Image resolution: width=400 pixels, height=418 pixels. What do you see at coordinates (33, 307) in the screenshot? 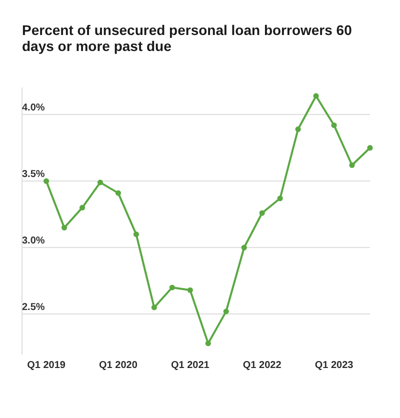
I see `y-tick-label: 2.5%` at bounding box center [33, 307].